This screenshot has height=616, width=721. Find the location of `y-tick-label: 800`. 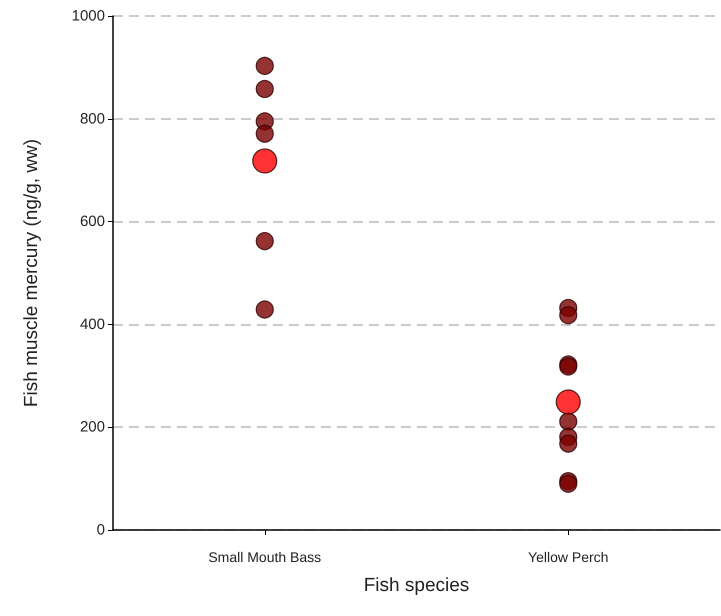

y-tick-label: 800 is located at coordinates (92, 119).